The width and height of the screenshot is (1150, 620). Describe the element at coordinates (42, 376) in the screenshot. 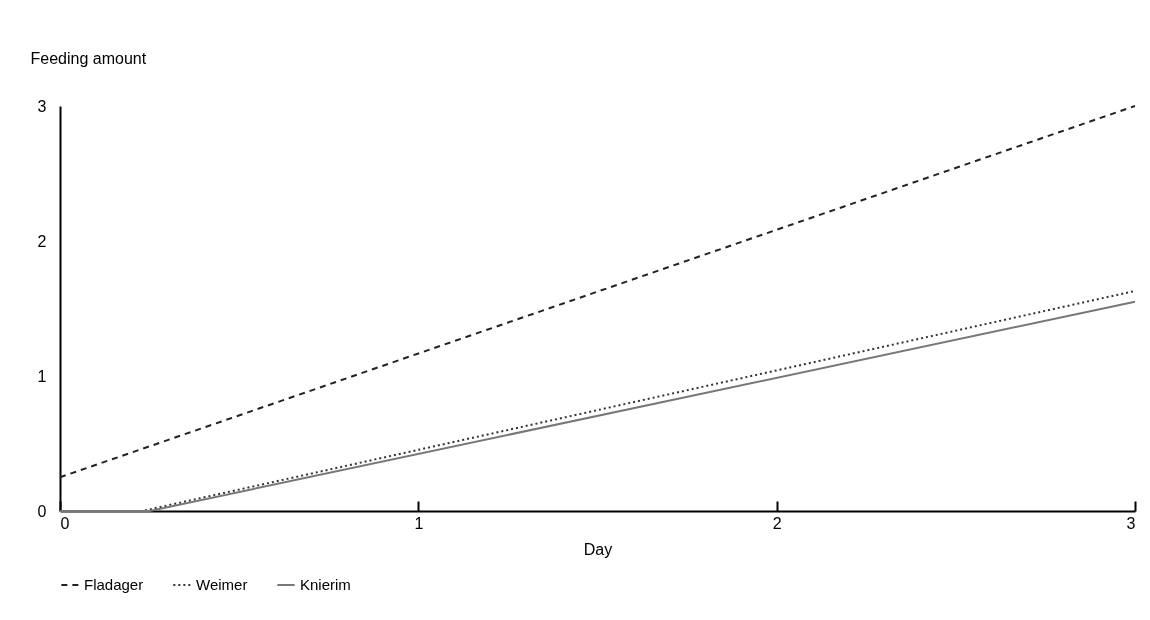

I see `y-tick-label: 1` at that location.